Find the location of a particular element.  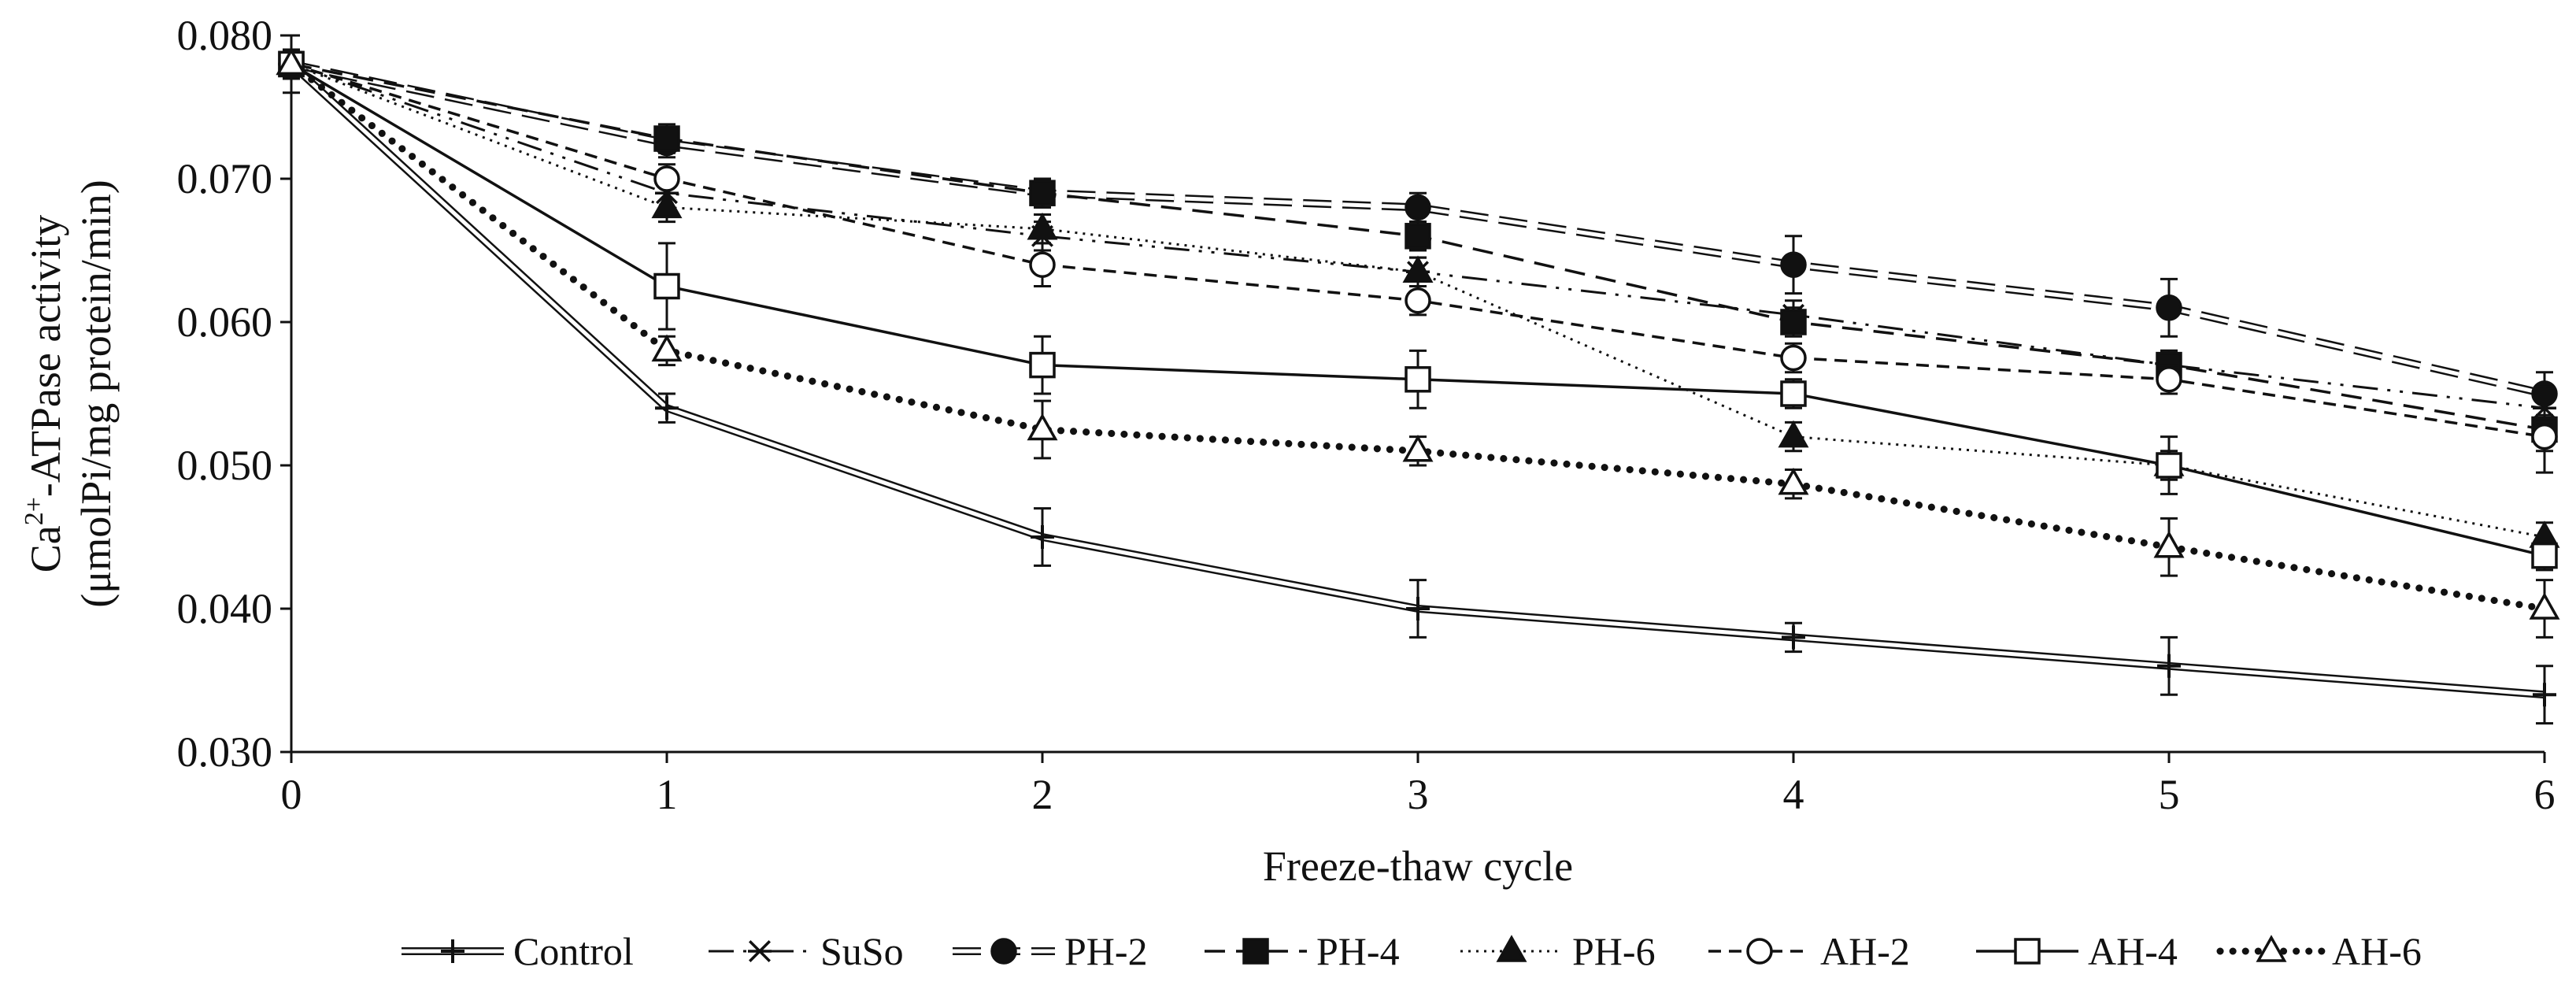

x-tick-label: 6 is located at coordinates (2545, 794).